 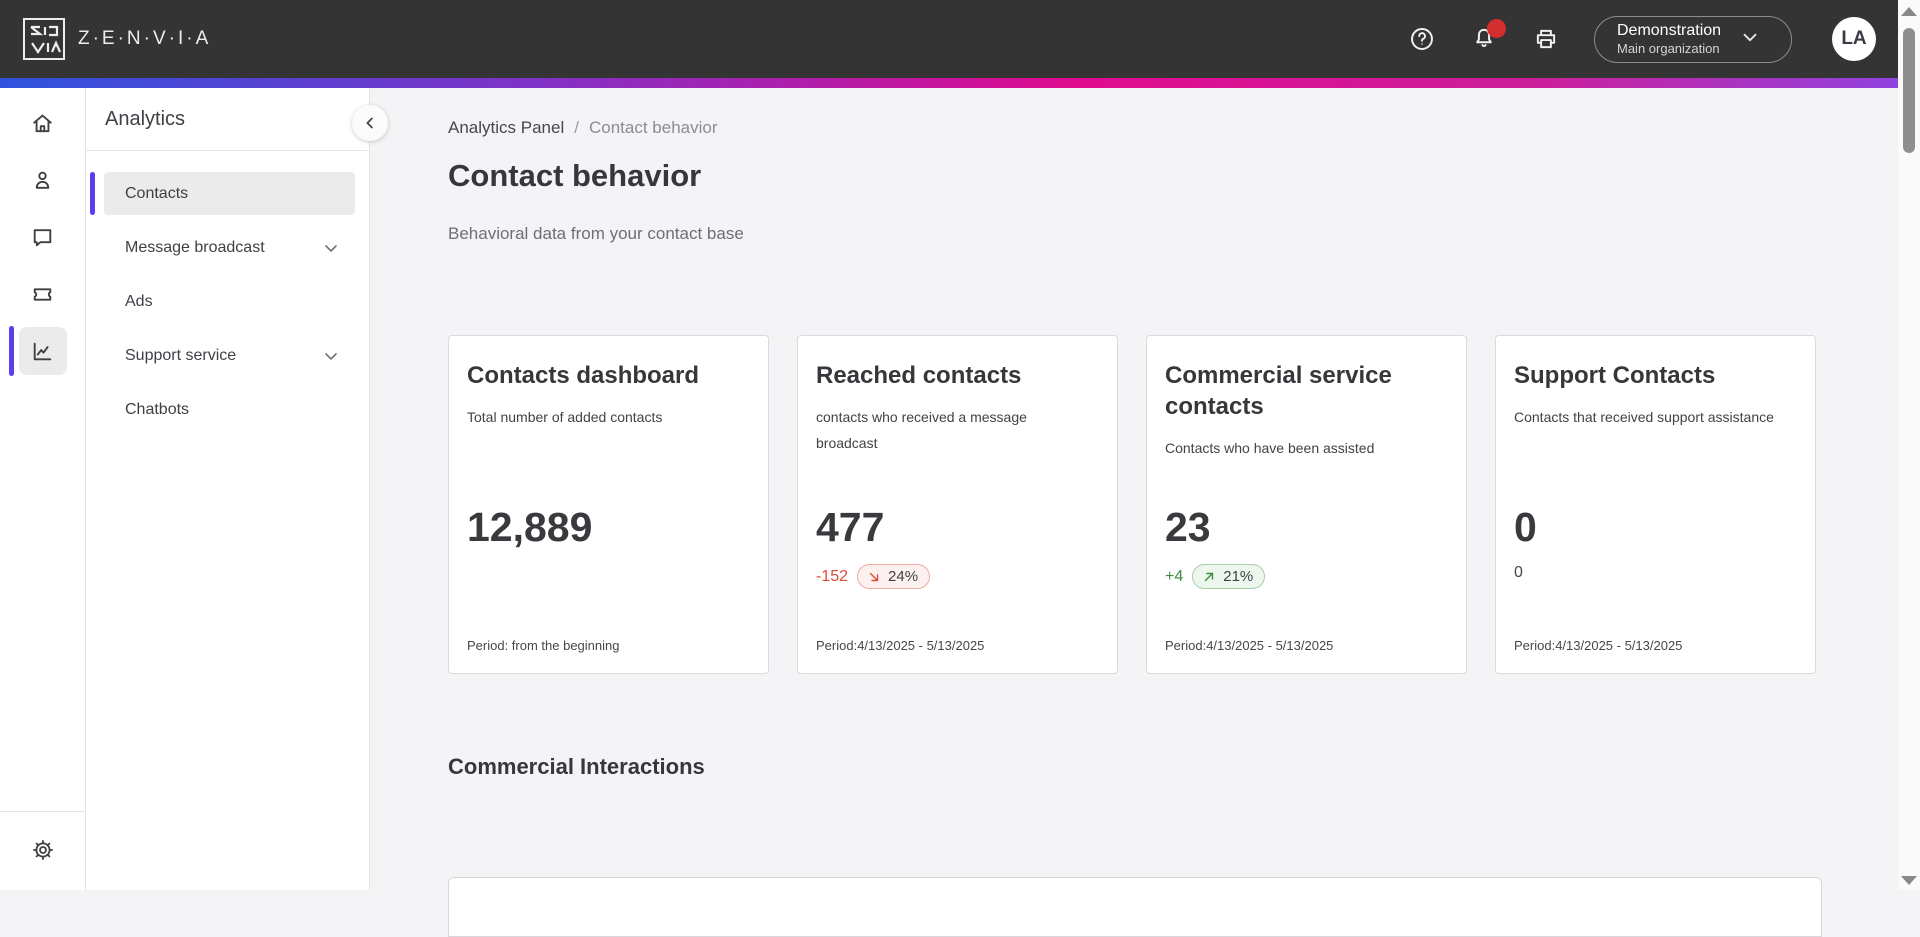 What do you see at coordinates (145, 38) in the screenshot?
I see `brand-wordmark: Z·E·N·V·I·A` at bounding box center [145, 38].